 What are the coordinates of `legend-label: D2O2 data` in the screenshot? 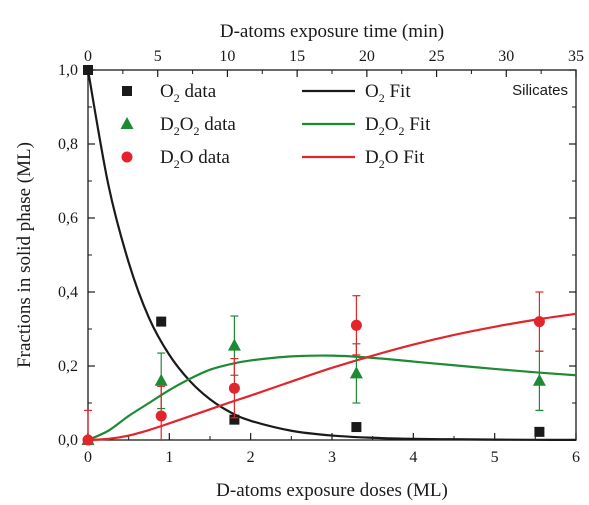 It's located at (198, 126).